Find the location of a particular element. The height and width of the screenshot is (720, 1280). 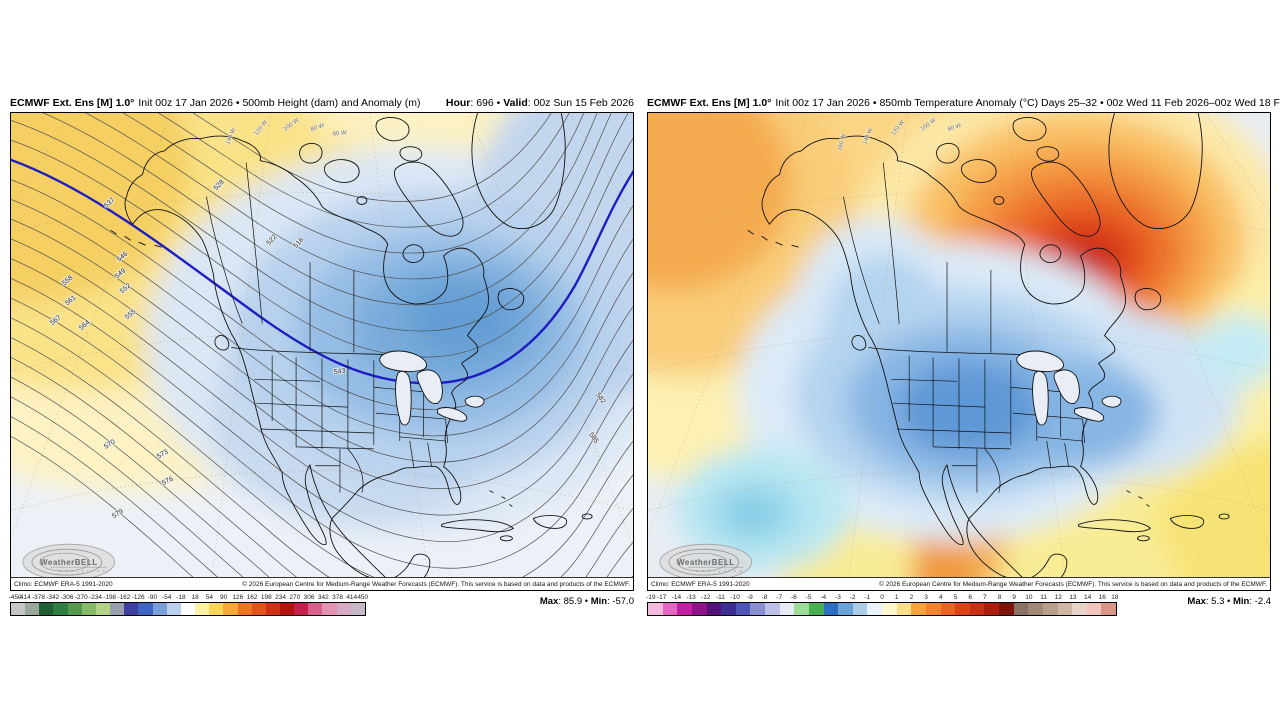

svg-text: 60 W is located at coordinates (340, 133).